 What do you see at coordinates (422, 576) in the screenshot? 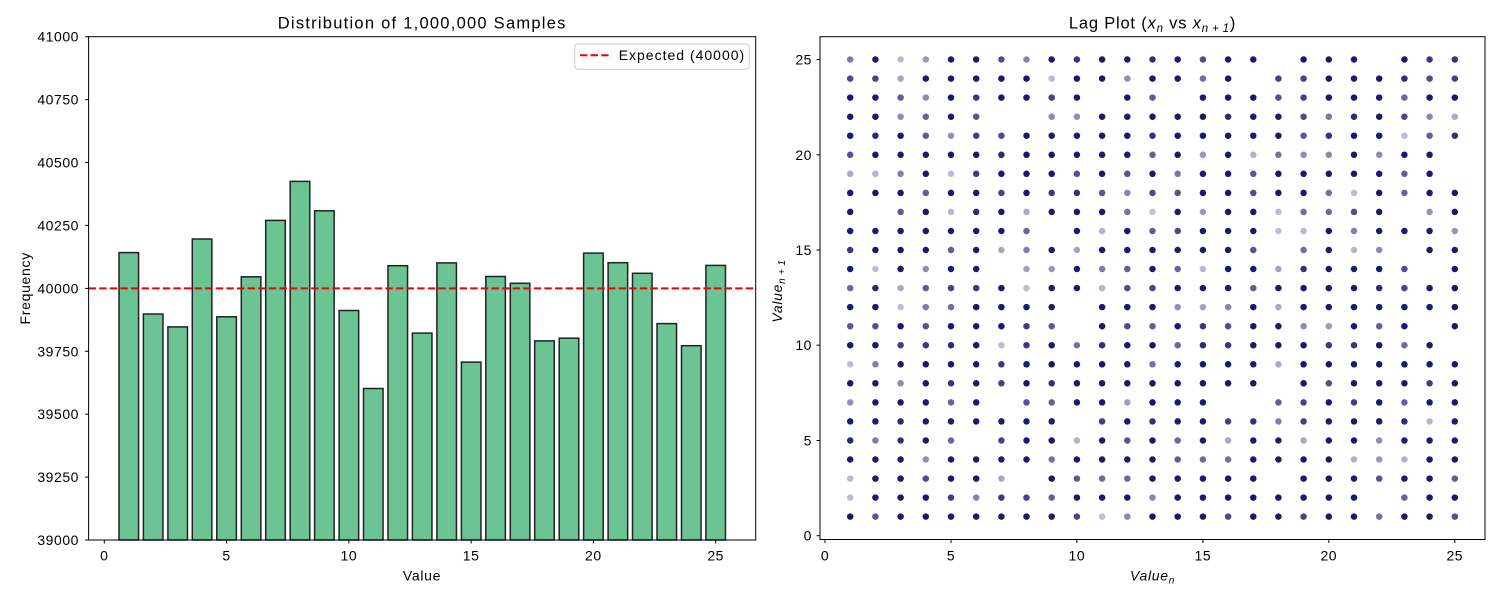
I see `svg-text: Value` at bounding box center [422, 576].